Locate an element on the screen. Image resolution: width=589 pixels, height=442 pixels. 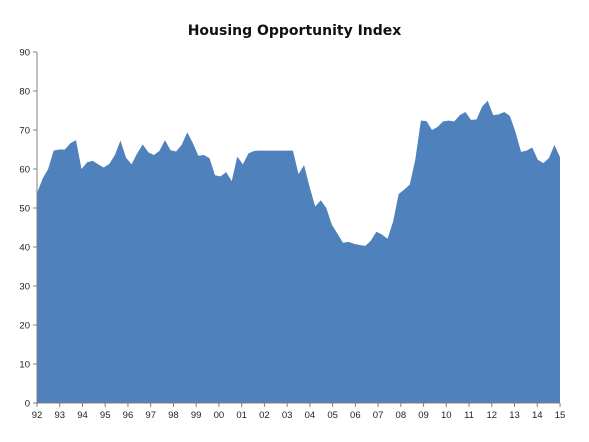
x-tick-label: 03 is located at coordinates (287, 415).